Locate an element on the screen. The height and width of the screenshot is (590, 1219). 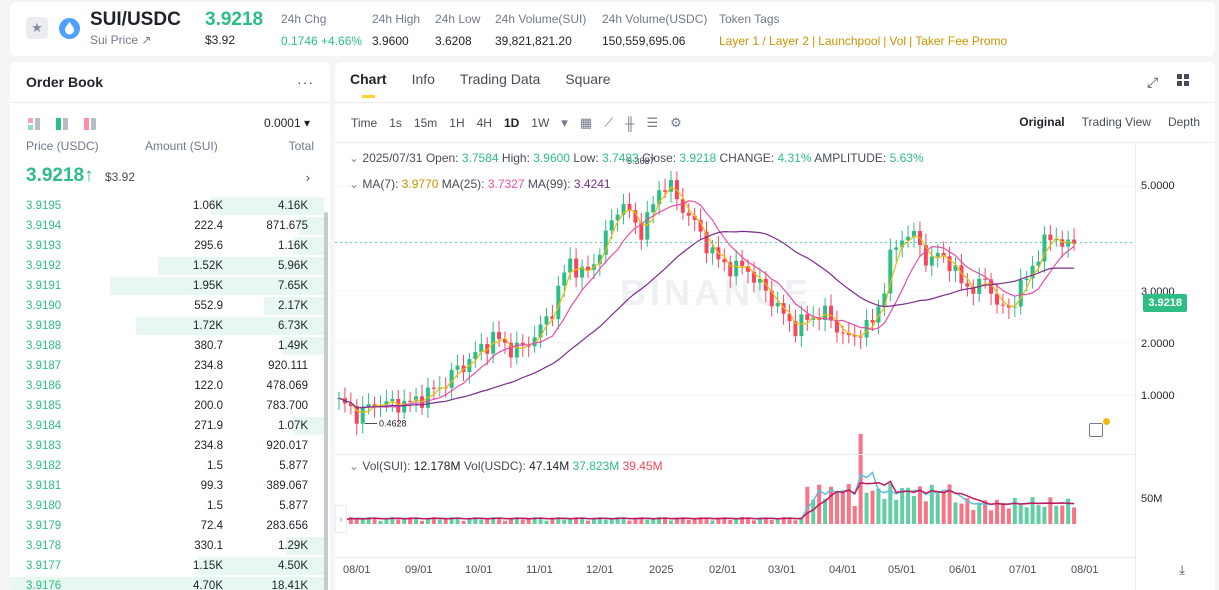
time-label: Time is located at coordinates (364, 123).